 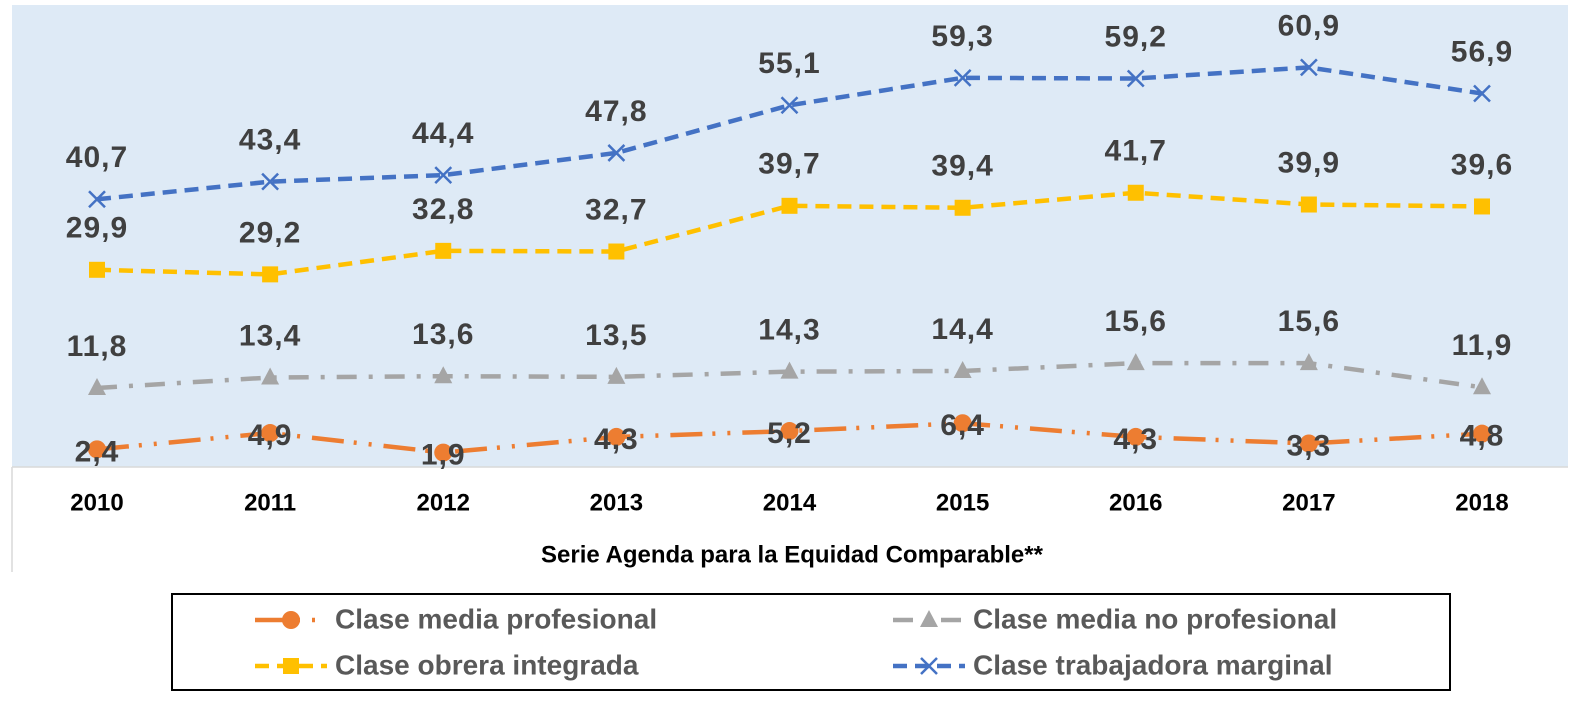 What do you see at coordinates (496, 618) in the screenshot?
I see `legend-label: Clase media profesional` at bounding box center [496, 618].